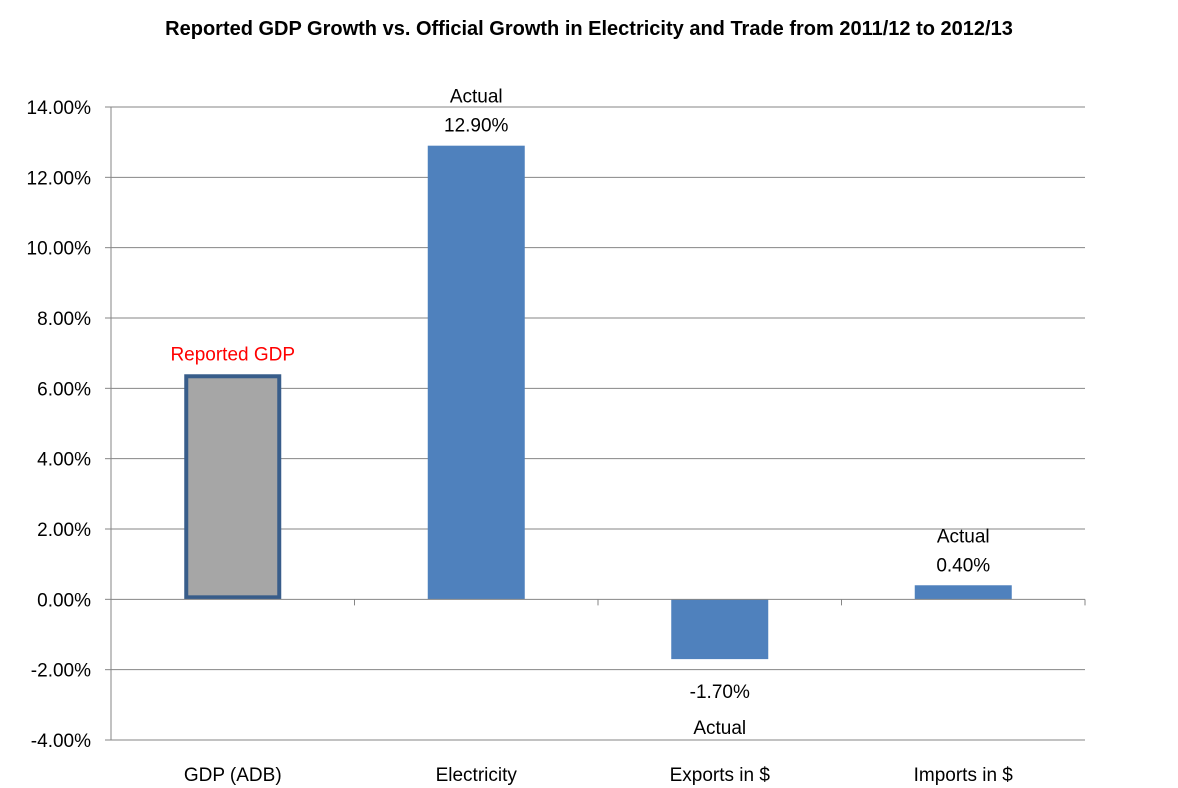  I want to click on y-tick-label: -4.00%, so click(61, 741).